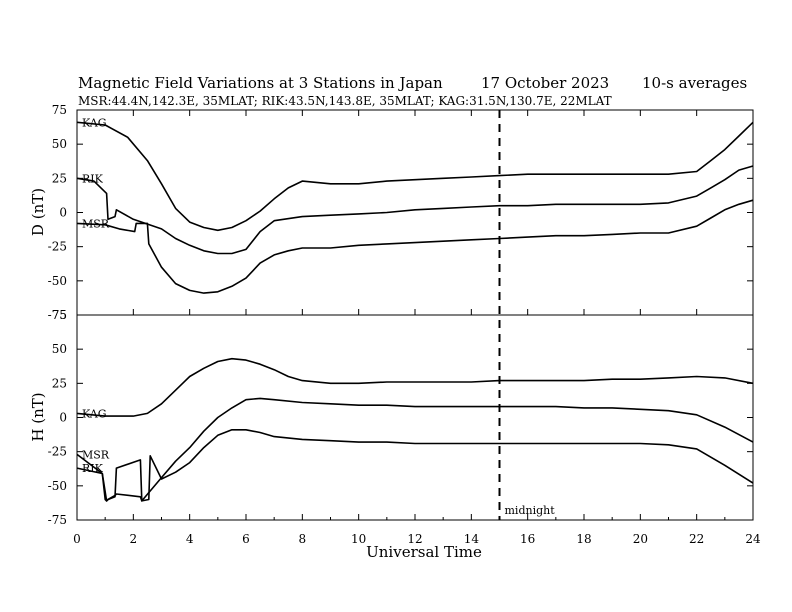 The image size is (792, 612). What do you see at coordinates (134, 539) in the screenshot?
I see `x-tick-label: 2` at bounding box center [134, 539].